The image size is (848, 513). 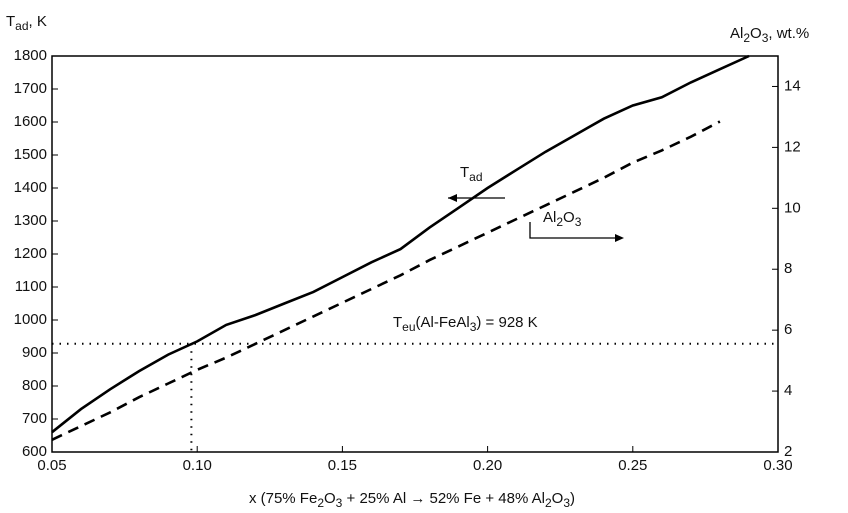 What do you see at coordinates (788, 329) in the screenshot?
I see `y2-tick-label: 6` at bounding box center [788, 329].